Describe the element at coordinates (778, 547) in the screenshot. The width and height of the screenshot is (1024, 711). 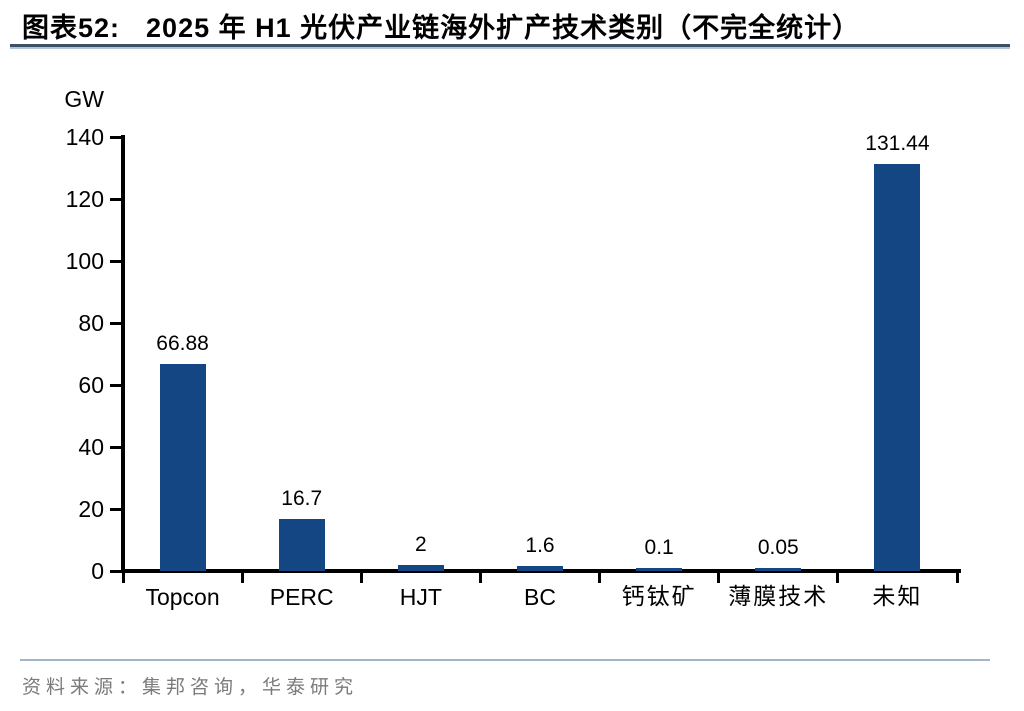
I see `bar-value-label: 0.05` at that location.